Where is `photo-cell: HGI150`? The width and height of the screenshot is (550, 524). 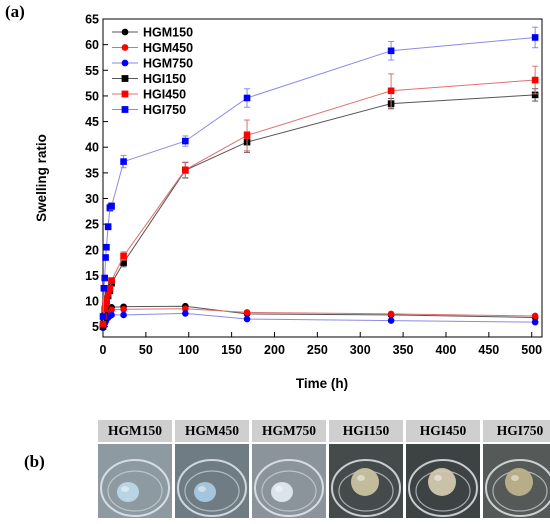 photo-cell: HGI150 is located at coordinates (366, 469).